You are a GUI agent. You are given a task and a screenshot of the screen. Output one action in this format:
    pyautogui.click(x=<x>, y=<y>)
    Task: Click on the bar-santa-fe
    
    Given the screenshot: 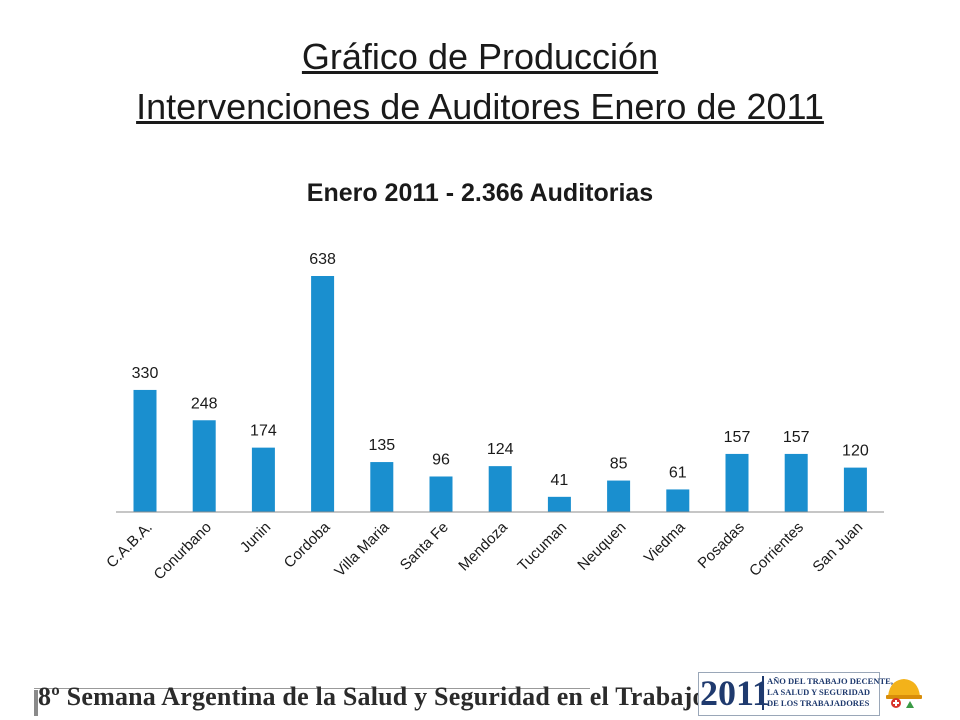 What is the action you would take?
    pyautogui.click(x=441, y=494)
    